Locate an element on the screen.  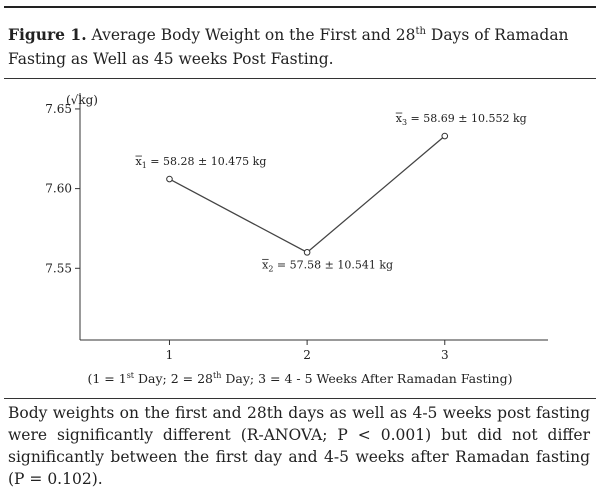
data-label-text: x1 = 58.28 ± 10.475 kg is located at coordinates (200, 162).